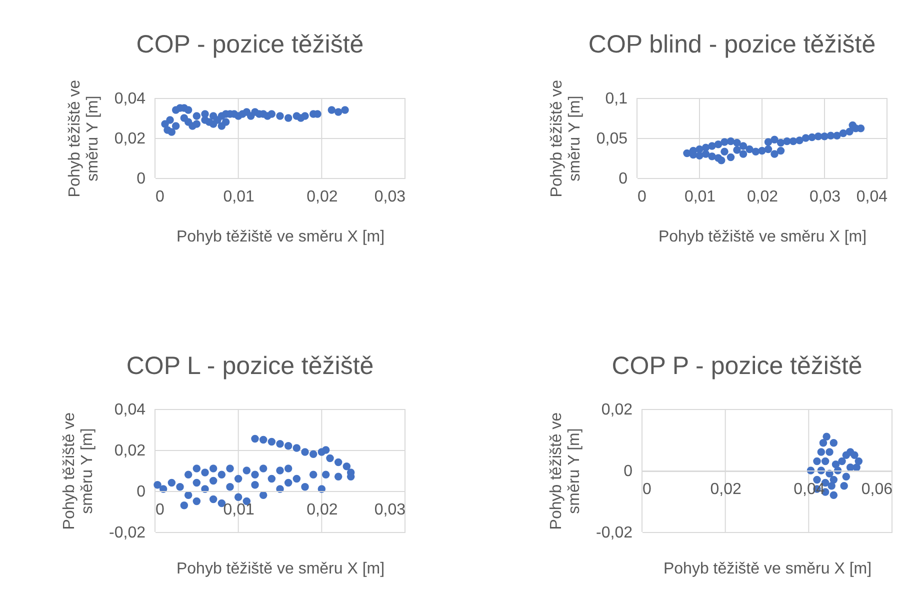 This screenshot has width=918, height=601. What do you see at coordinates (872, 197) in the screenshot?
I see `x-tick-label: 0,04` at bounding box center [872, 197].